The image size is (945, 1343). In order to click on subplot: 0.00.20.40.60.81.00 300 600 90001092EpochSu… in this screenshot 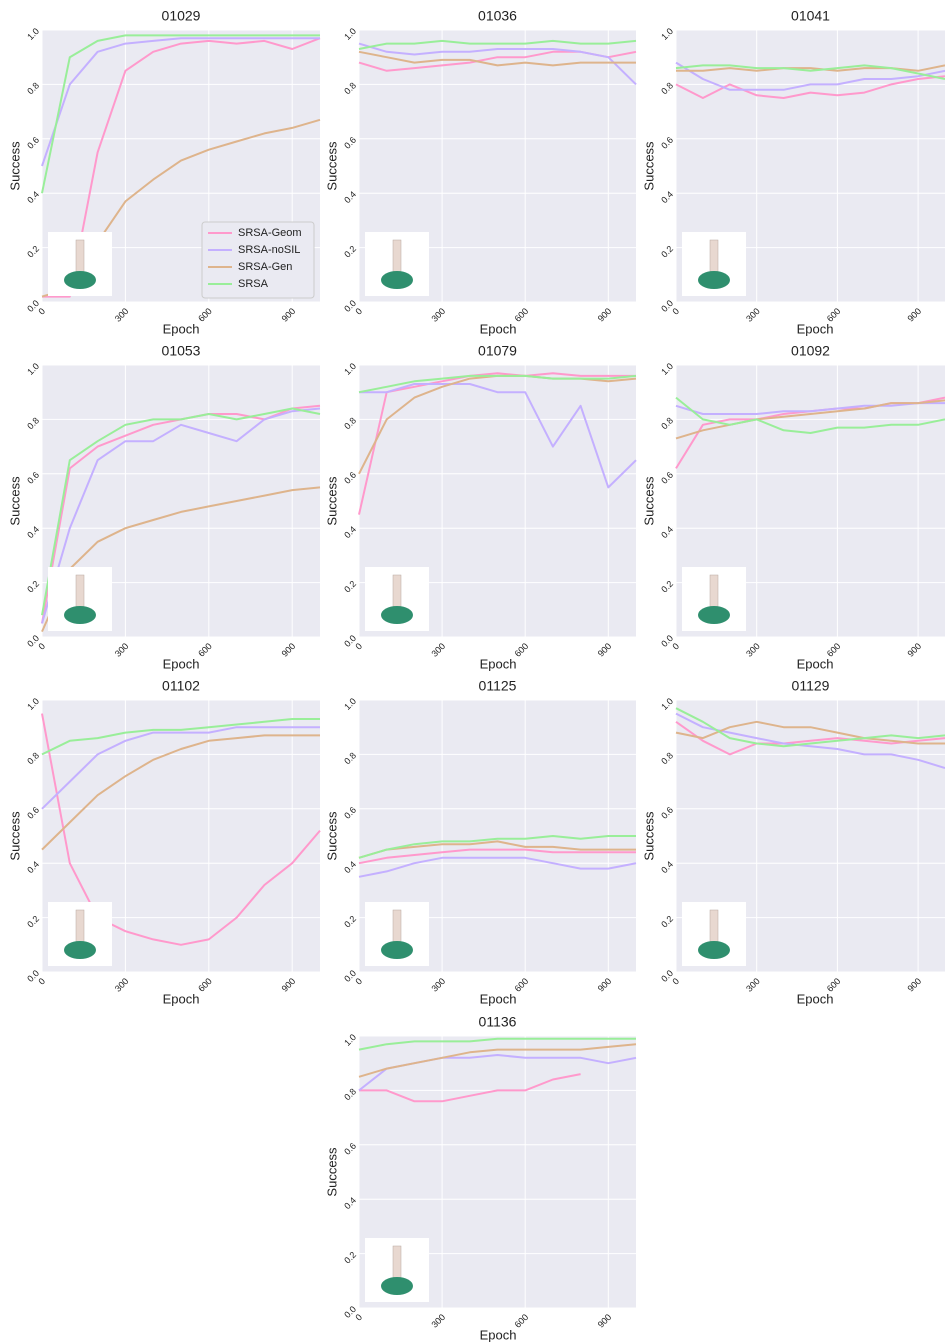, I will do `click(793, 507)`.